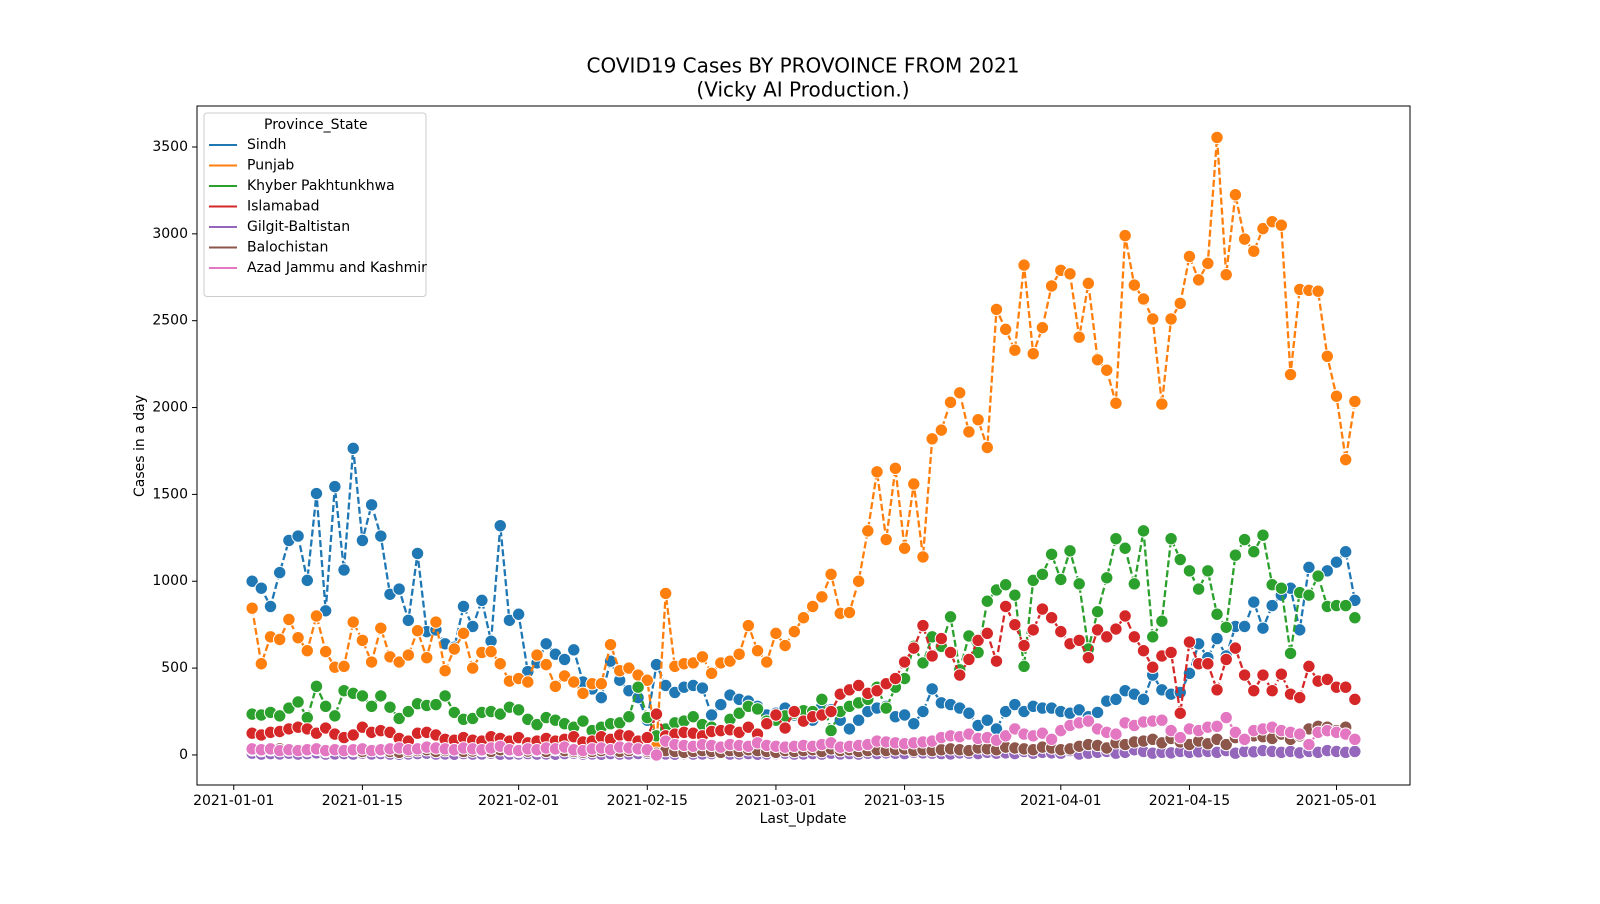 Image resolution: width=1600 pixels, height=904 pixels. I want to click on chart-subtitle: (Vicky AI Production.), so click(802, 90).